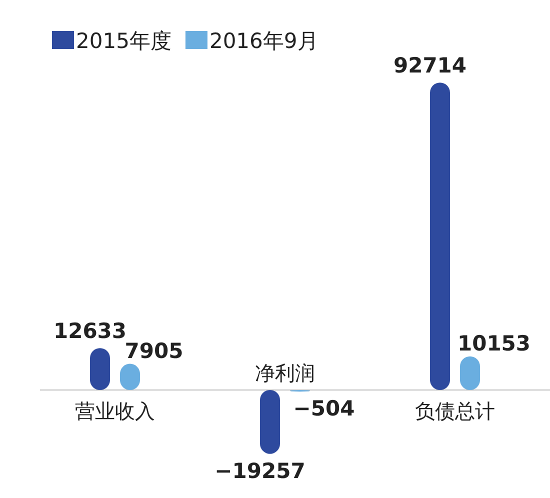  Describe the element at coordinates (124, 41) in the screenshot. I see `legend-label: 2015年度` at that location.